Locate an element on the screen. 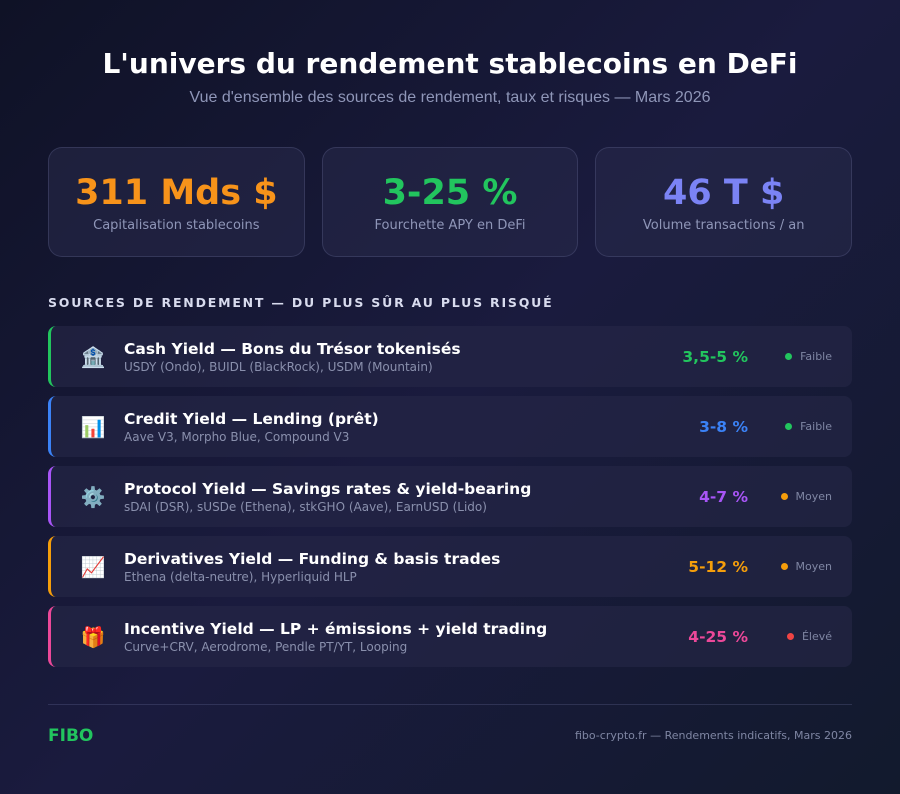  stat-label: Volume transactions / an is located at coordinates (723, 225).